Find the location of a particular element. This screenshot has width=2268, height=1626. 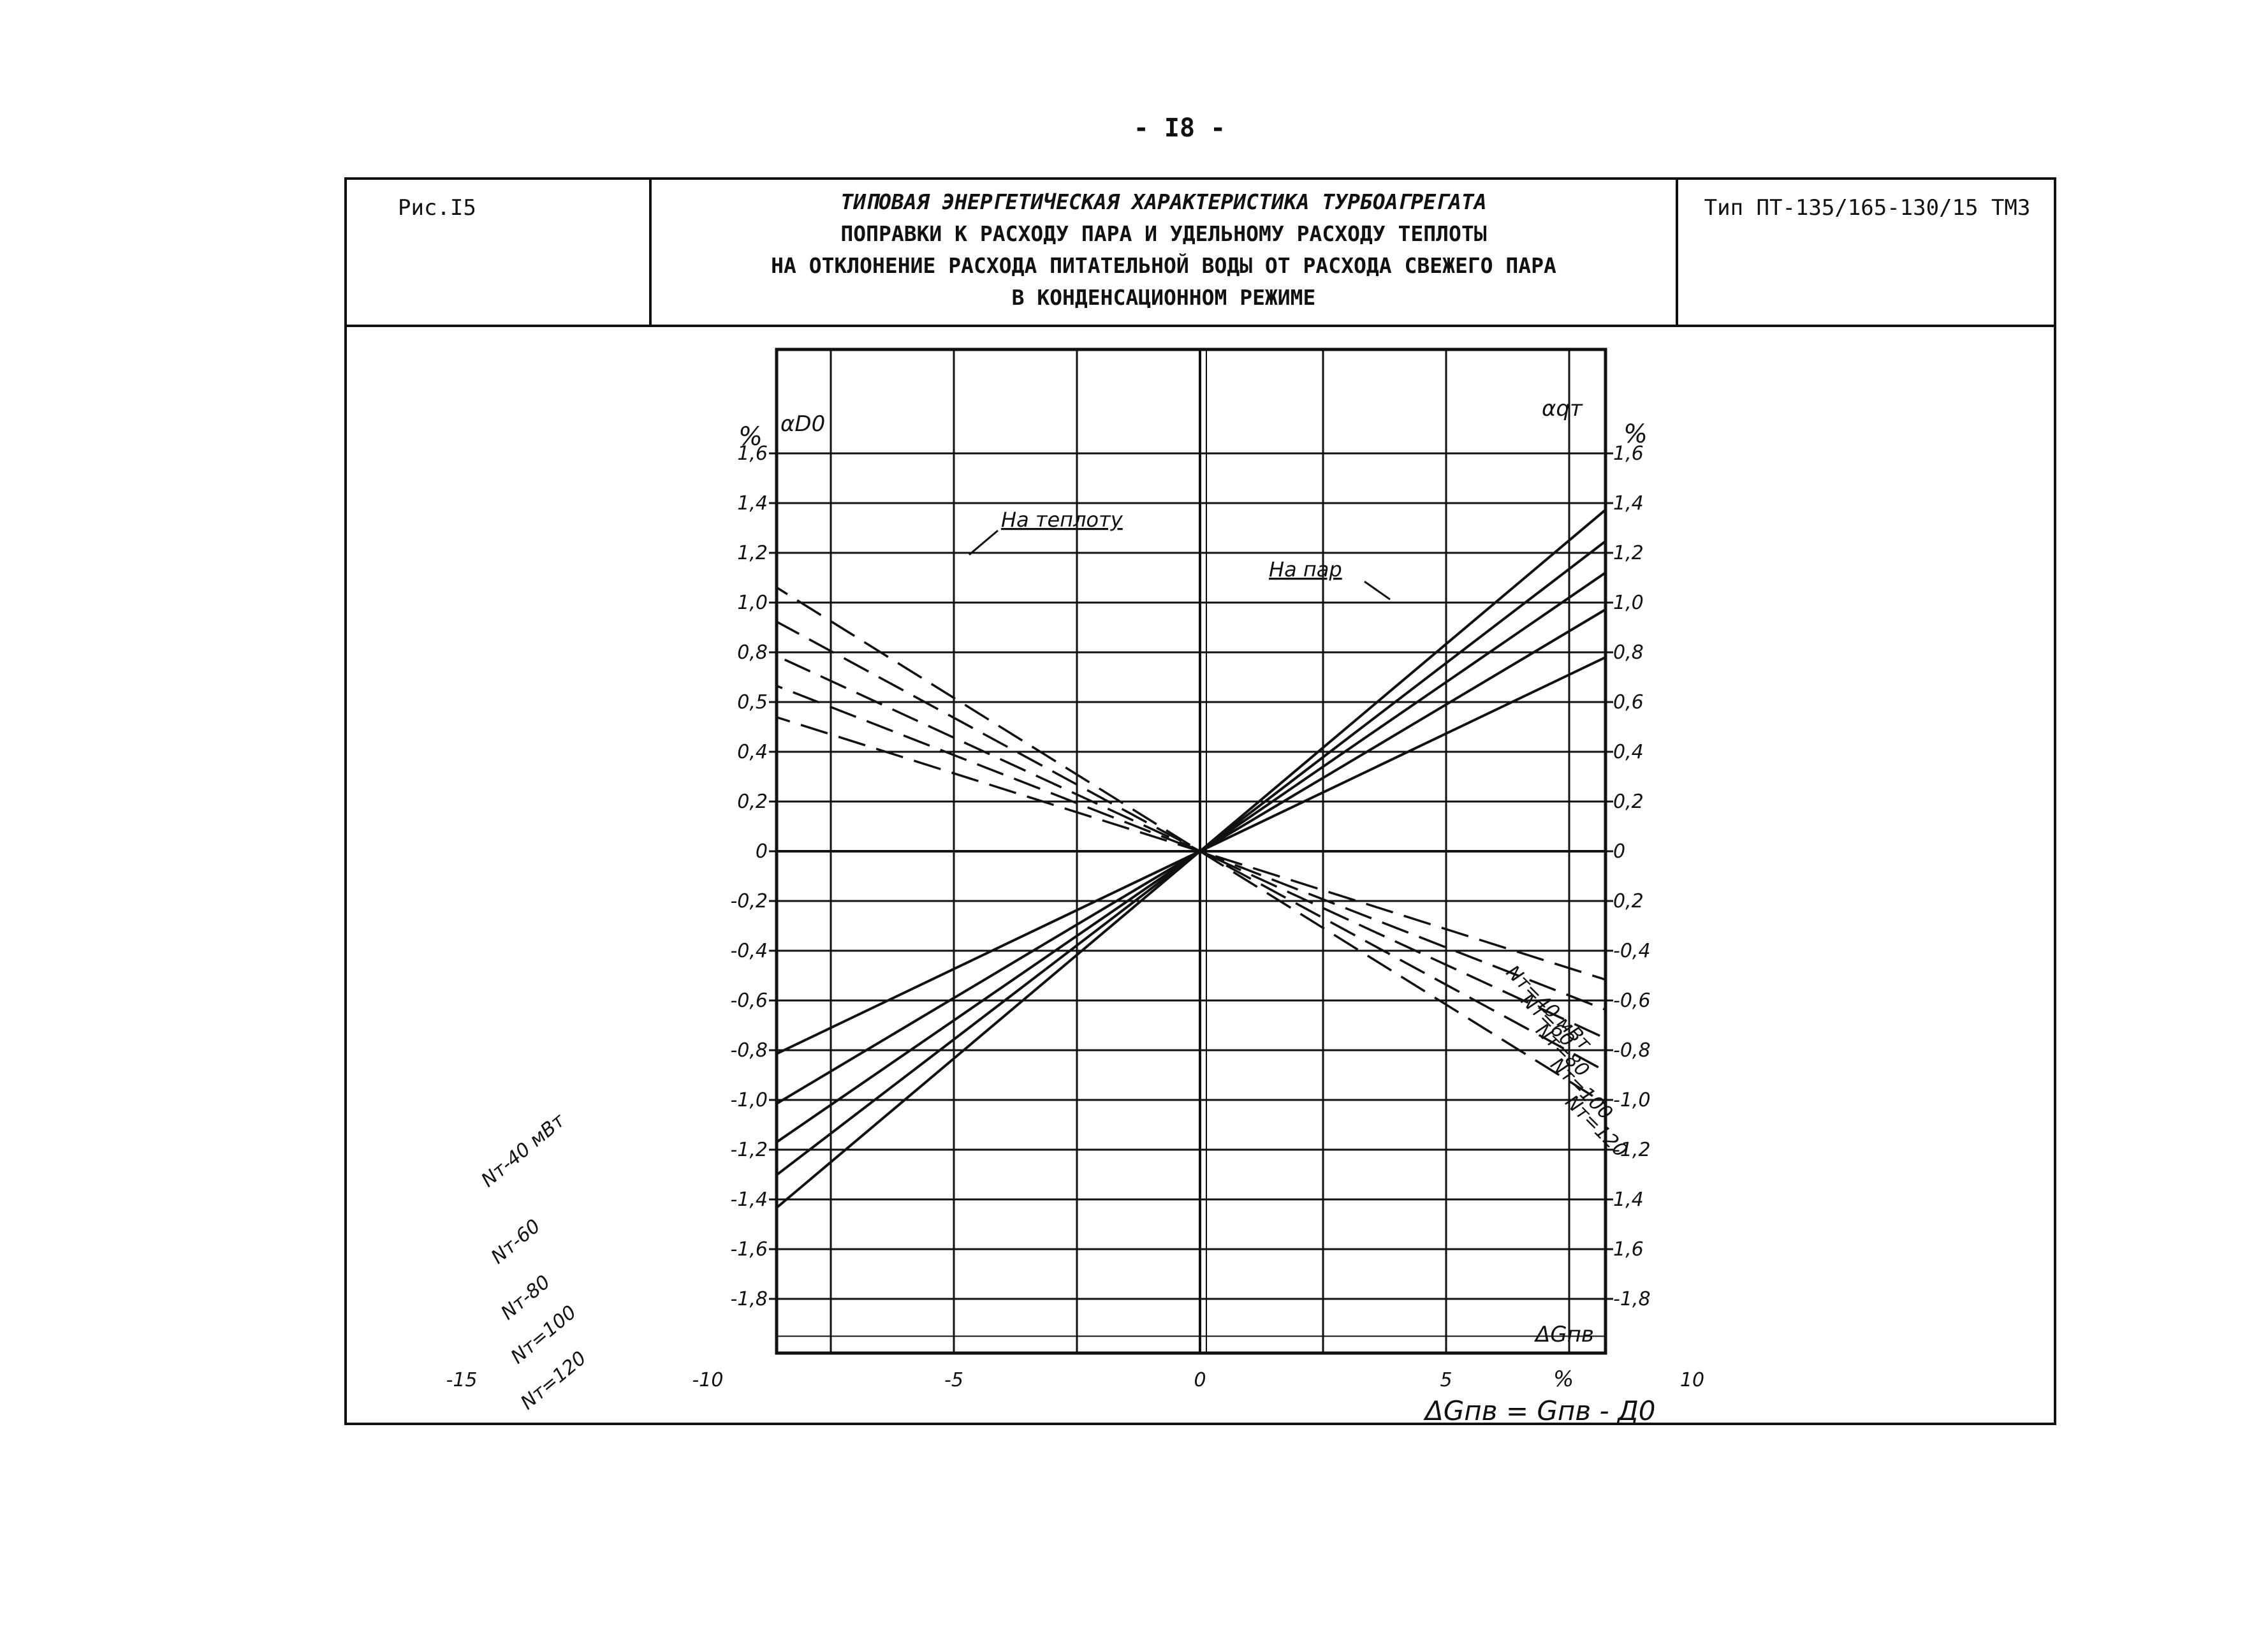

steam-series-label: Nт-80 is located at coordinates (526, 1298).